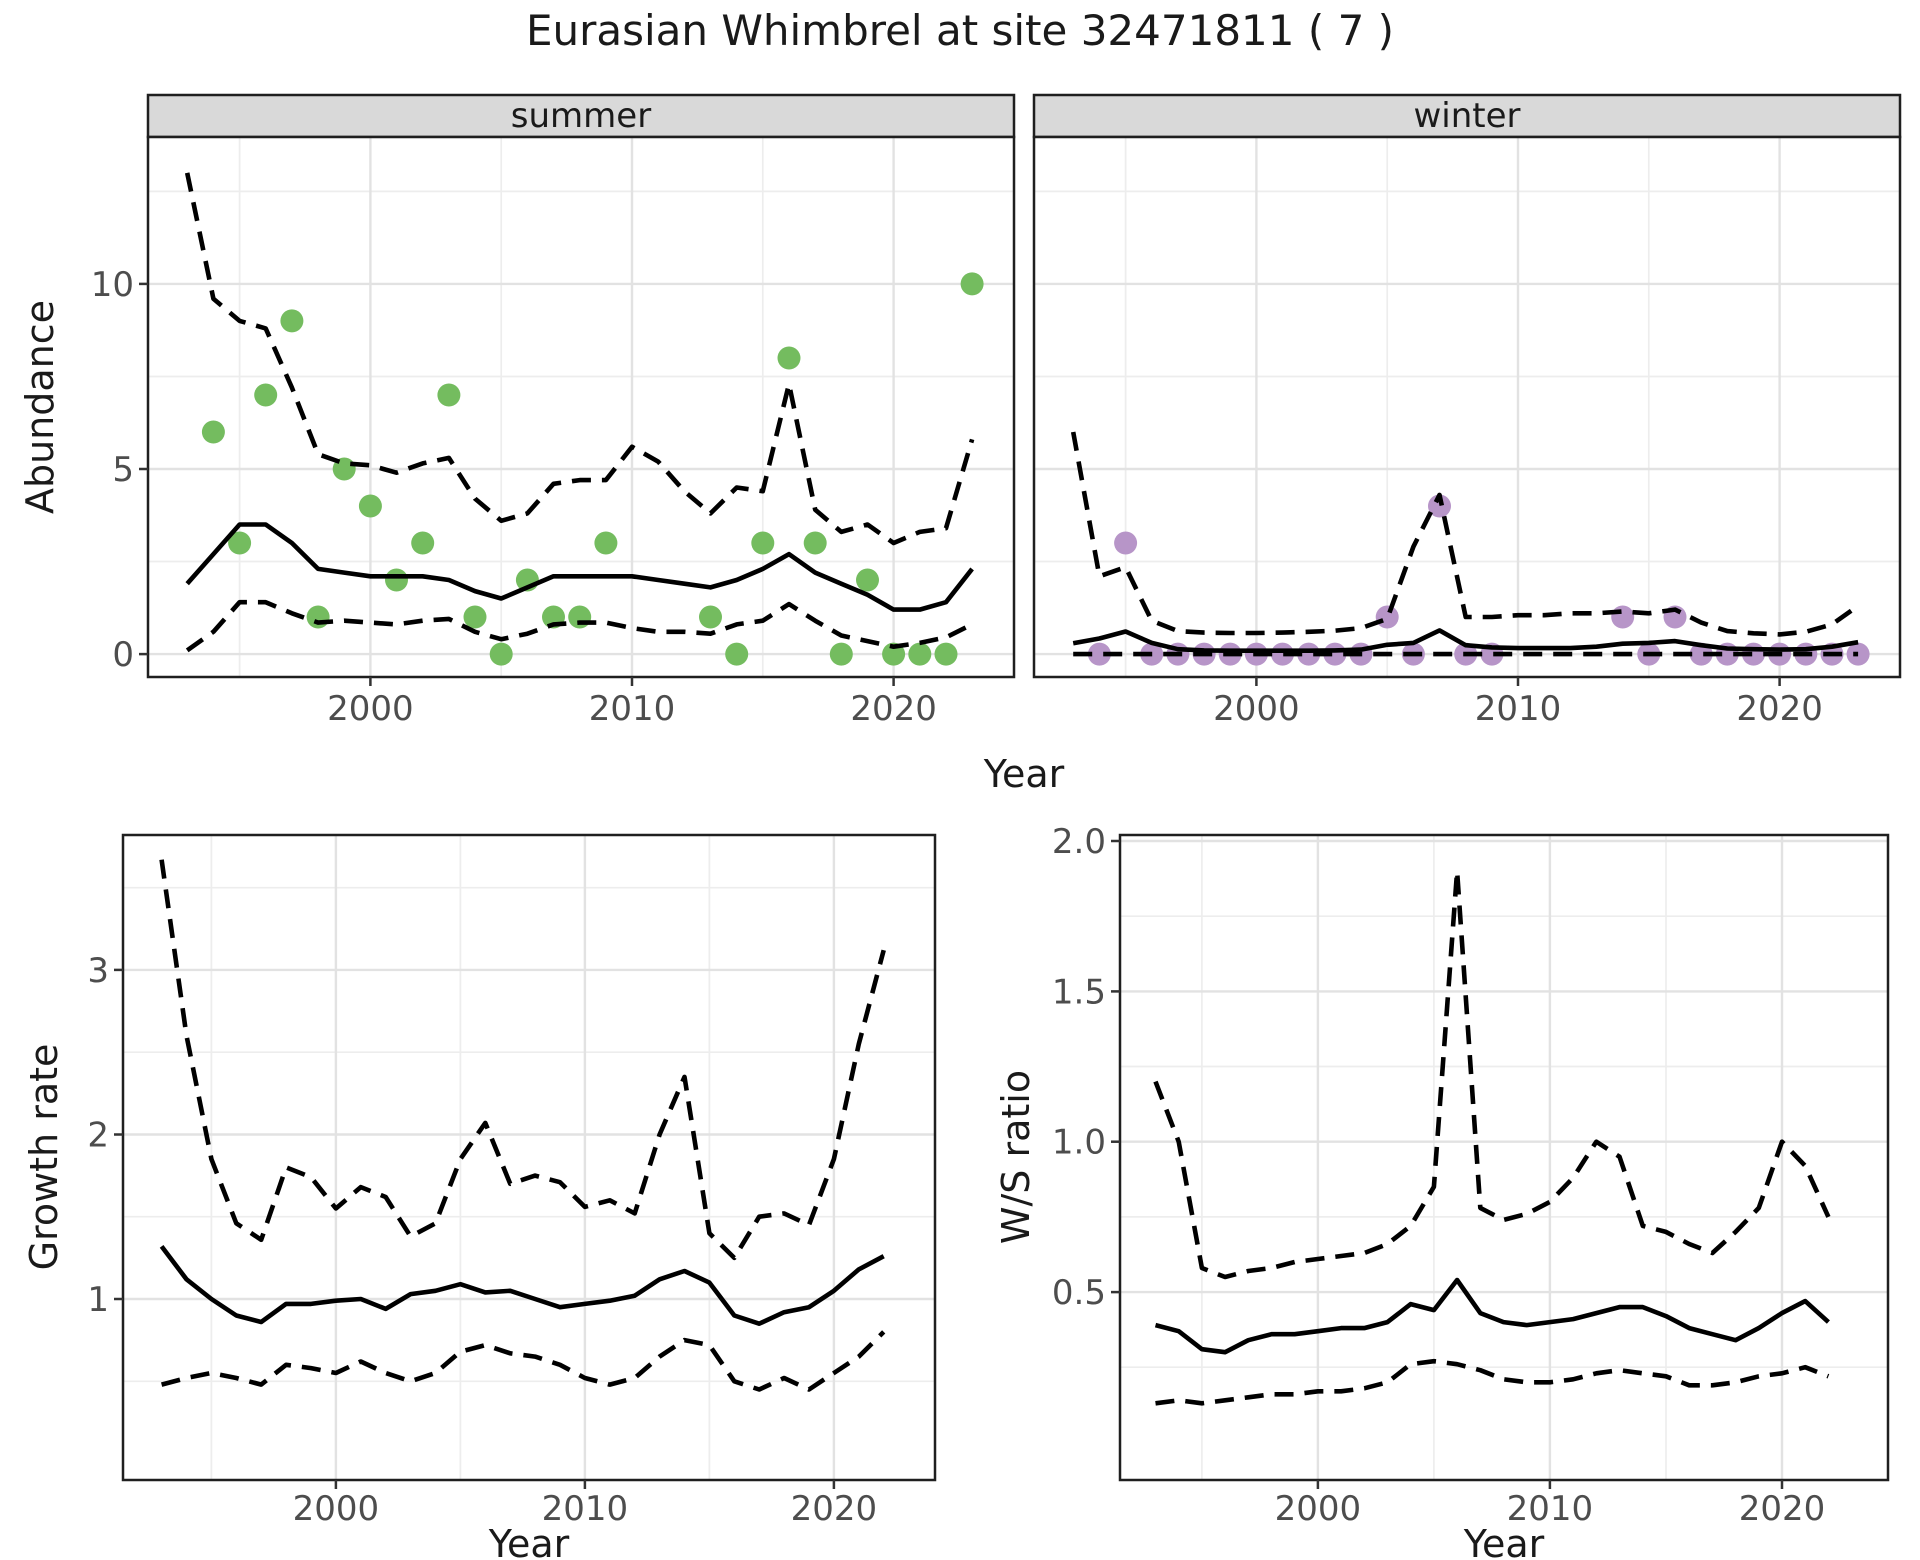 The image size is (1920, 1560). I want to click on y-axis-title-ws-ratio: W/S ratio, so click(1016, 1157).